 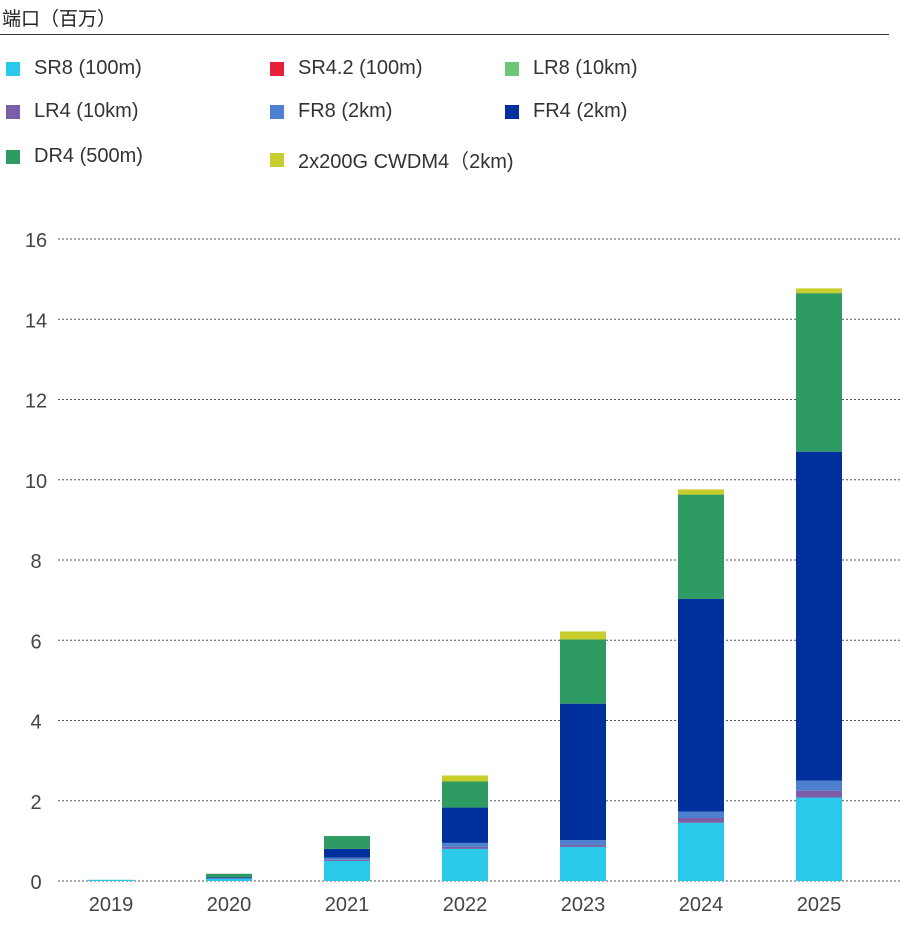 What do you see at coordinates (111, 905) in the screenshot?
I see `x-tick-label: 2019` at bounding box center [111, 905].